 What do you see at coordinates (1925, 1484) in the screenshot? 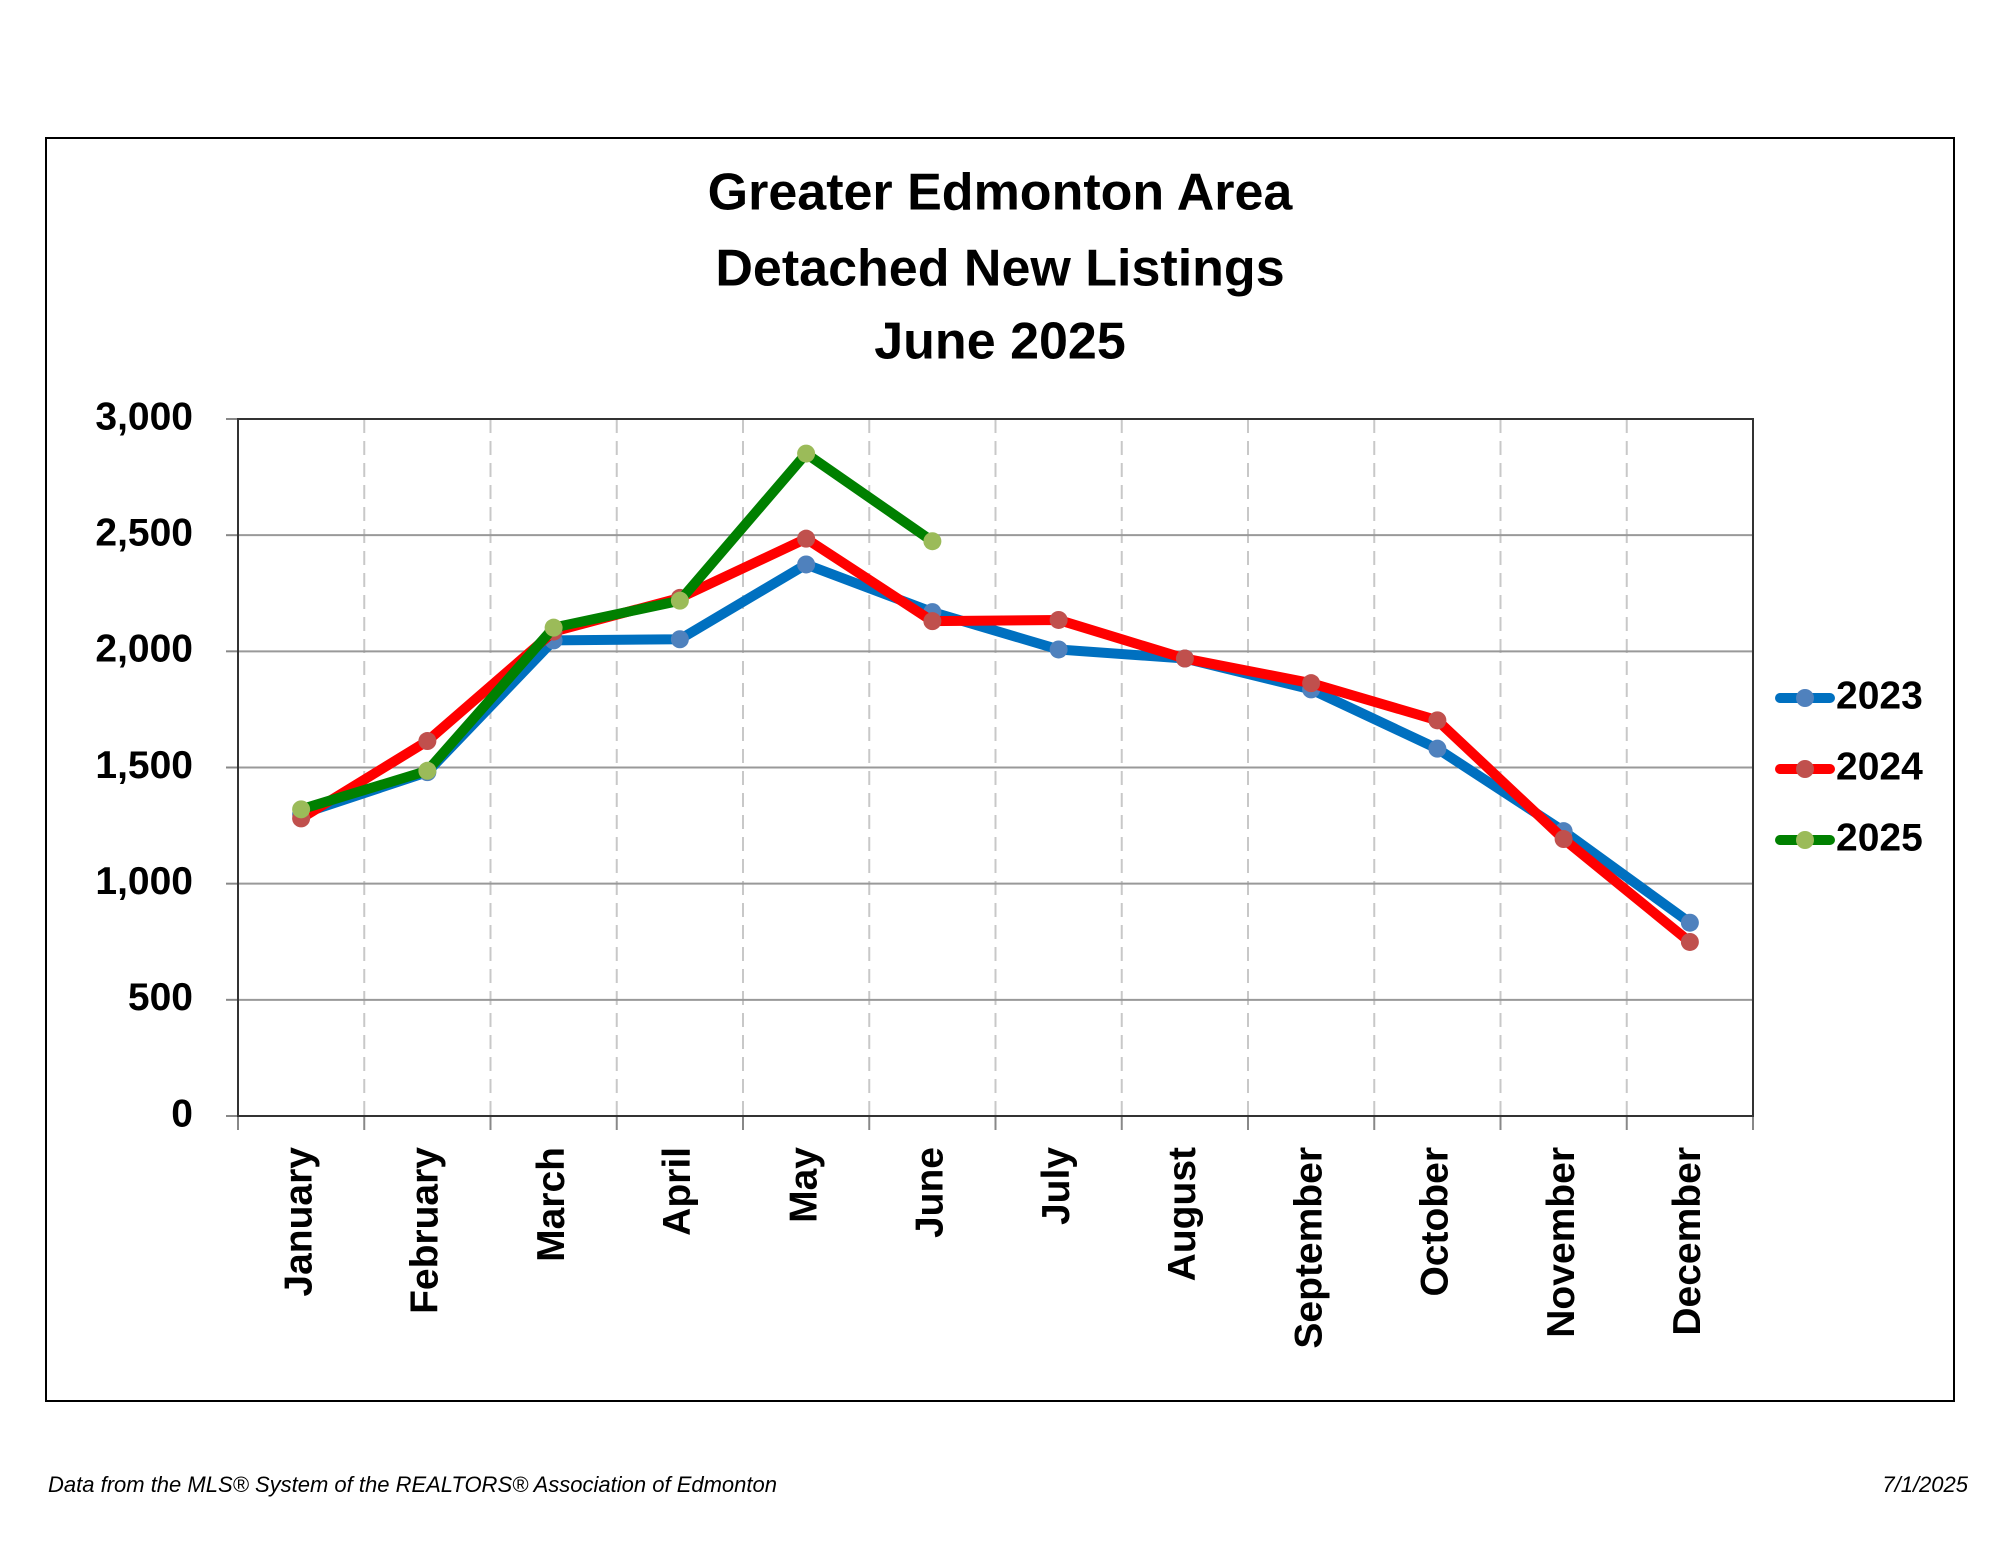
I see `date-note: 7/1/2025` at bounding box center [1925, 1484].